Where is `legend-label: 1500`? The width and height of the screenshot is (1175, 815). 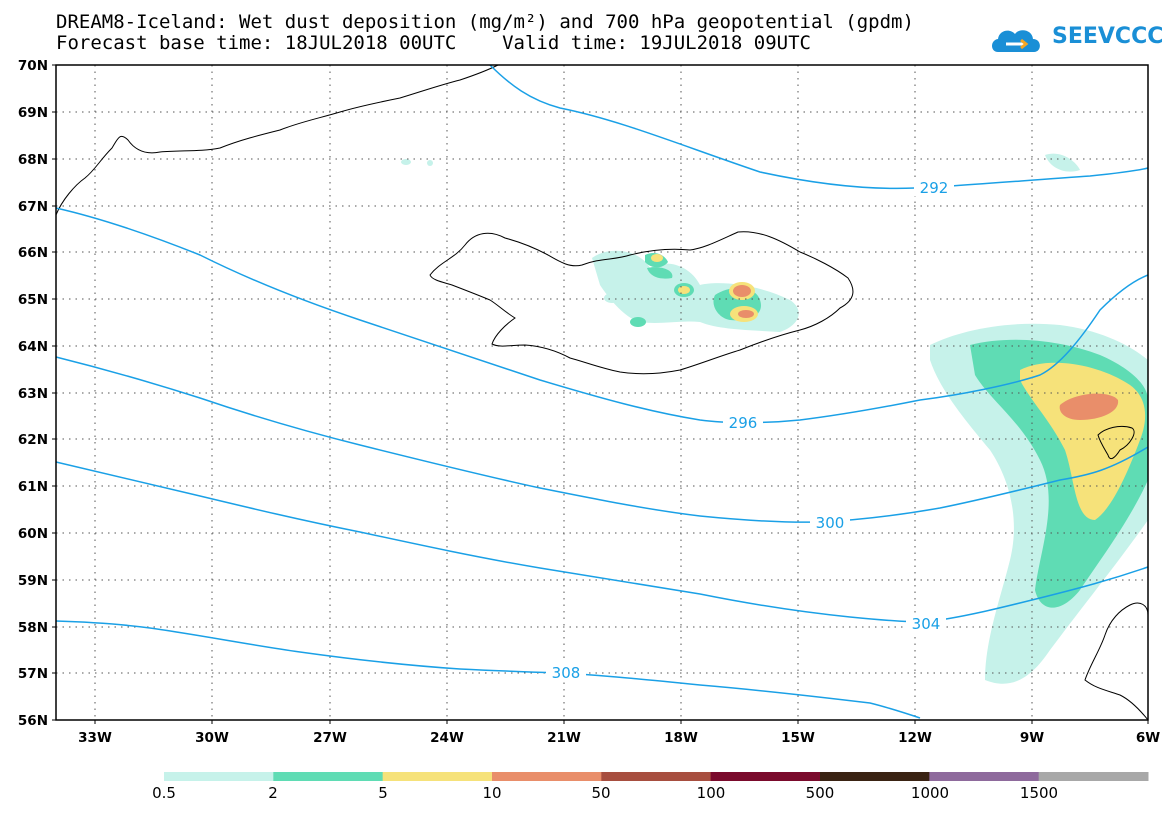
legend-label: 1500 is located at coordinates (1039, 793).